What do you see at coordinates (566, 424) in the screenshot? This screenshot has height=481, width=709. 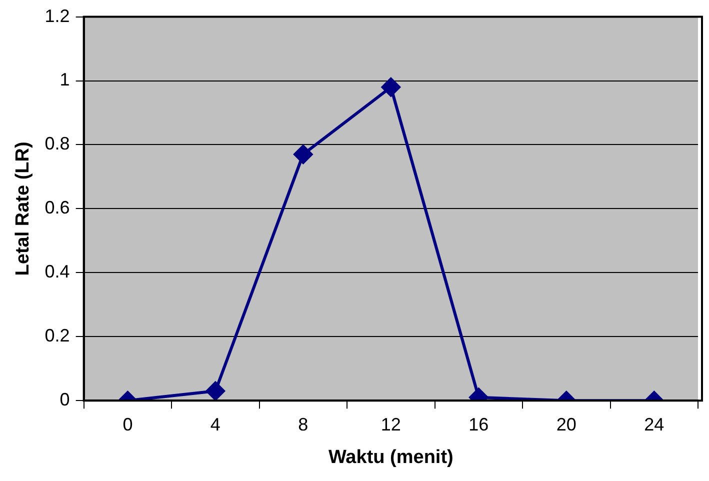 I see `x-tick-label: 20` at bounding box center [566, 424].